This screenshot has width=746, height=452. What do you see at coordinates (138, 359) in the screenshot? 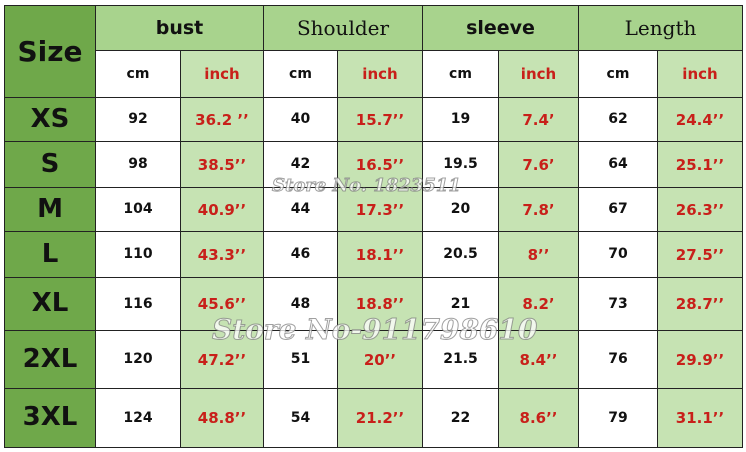
I see `cm-cell: 120` at bounding box center [138, 359].